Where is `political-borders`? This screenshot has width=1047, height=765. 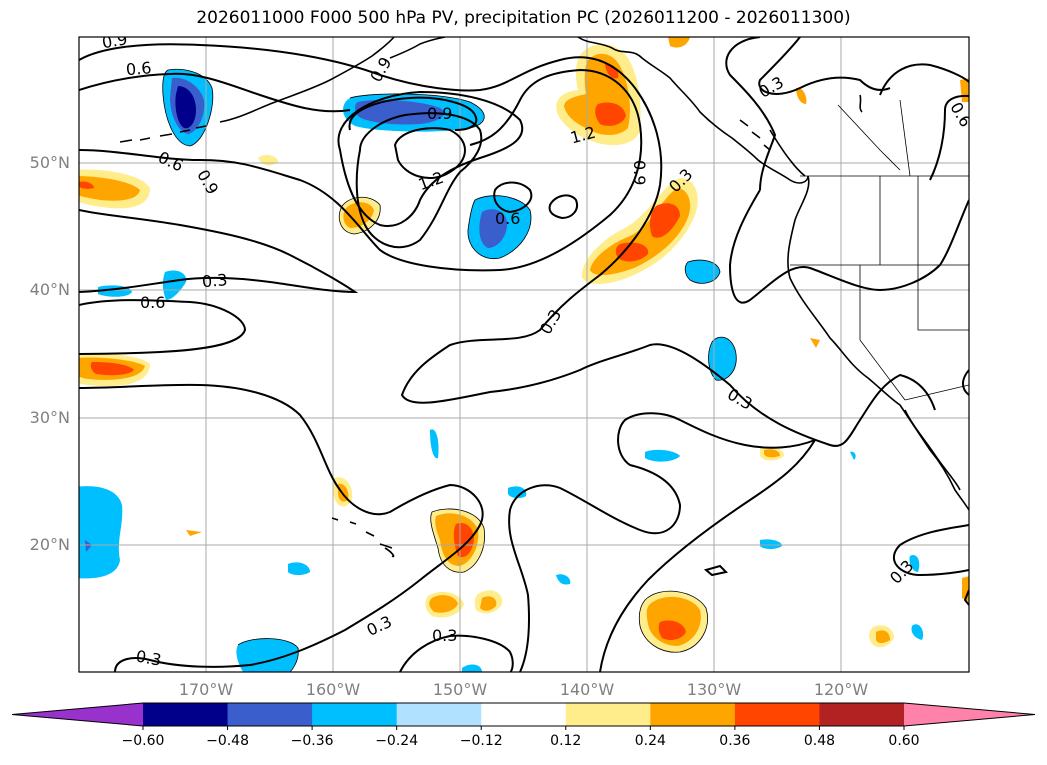 political-borders is located at coordinates (879, 250).